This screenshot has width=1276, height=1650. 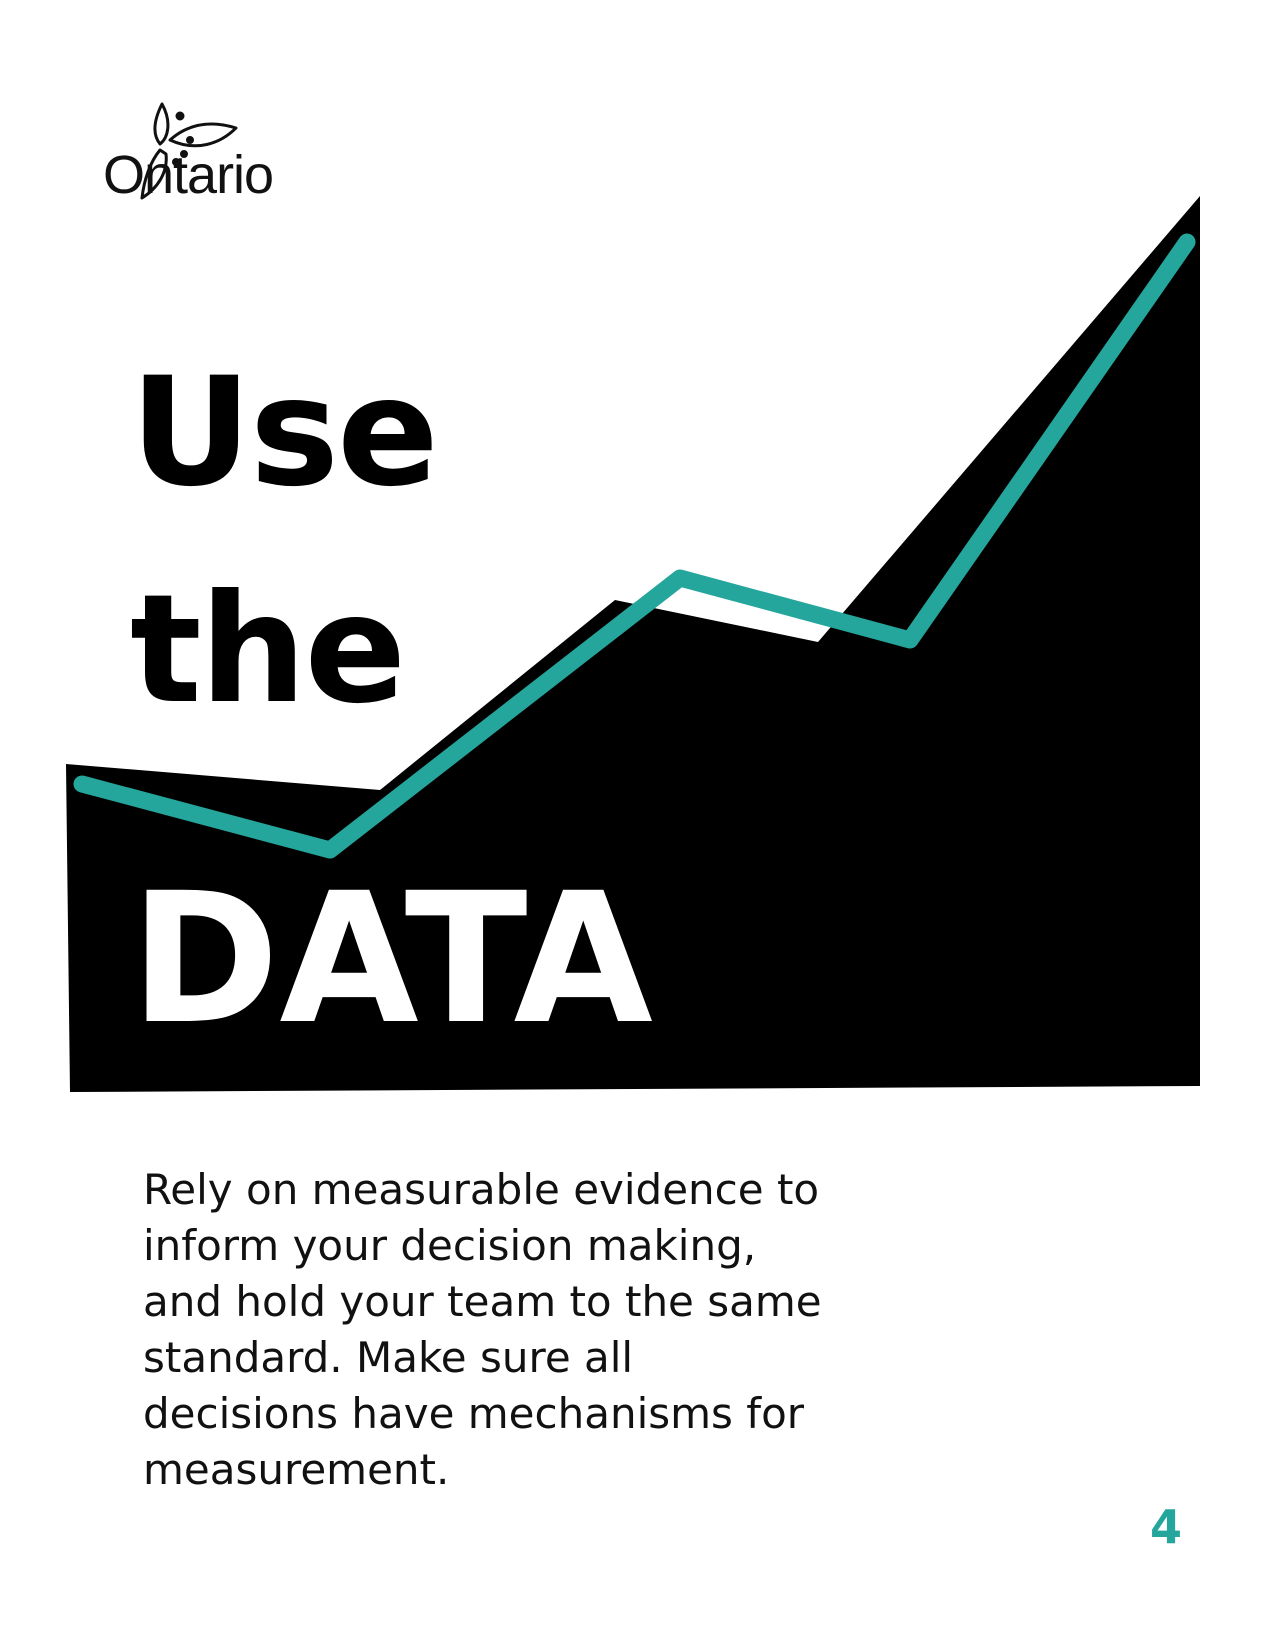 I want to click on brand-name: Ontario, so click(x=188, y=175).